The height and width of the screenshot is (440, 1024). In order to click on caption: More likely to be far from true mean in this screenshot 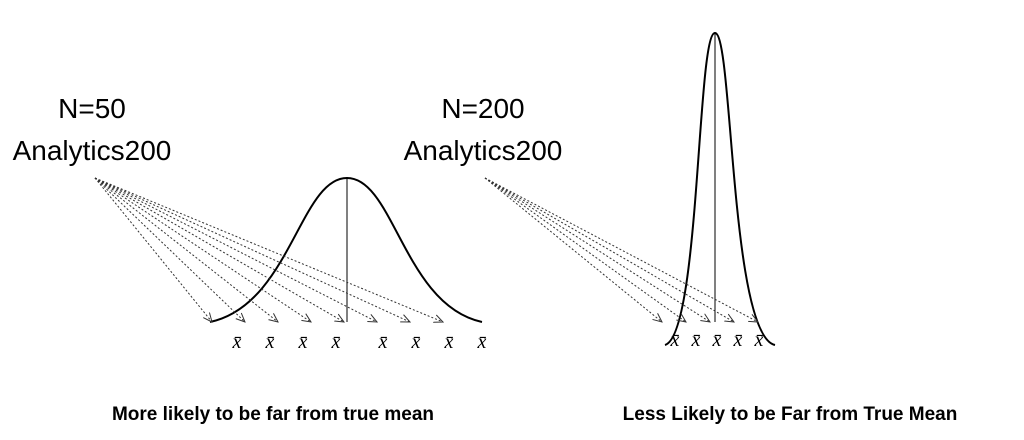, I will do `click(273, 414)`.